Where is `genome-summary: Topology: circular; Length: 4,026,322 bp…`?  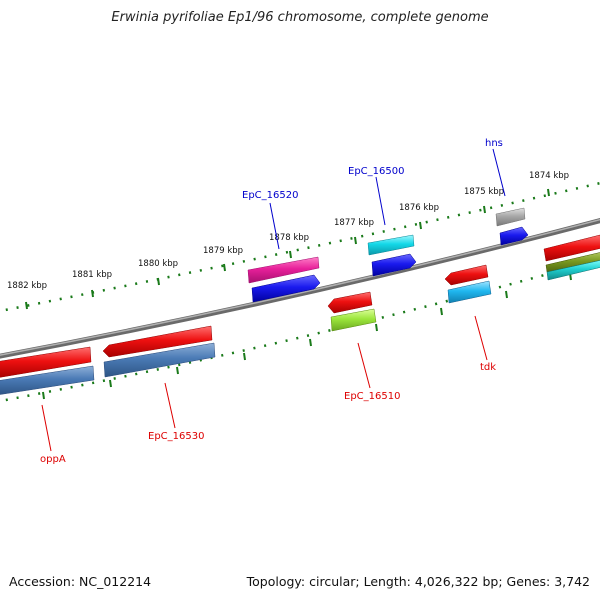 genome-summary: Topology: circular; Length: 4,026,322 bp… is located at coordinates (418, 581).